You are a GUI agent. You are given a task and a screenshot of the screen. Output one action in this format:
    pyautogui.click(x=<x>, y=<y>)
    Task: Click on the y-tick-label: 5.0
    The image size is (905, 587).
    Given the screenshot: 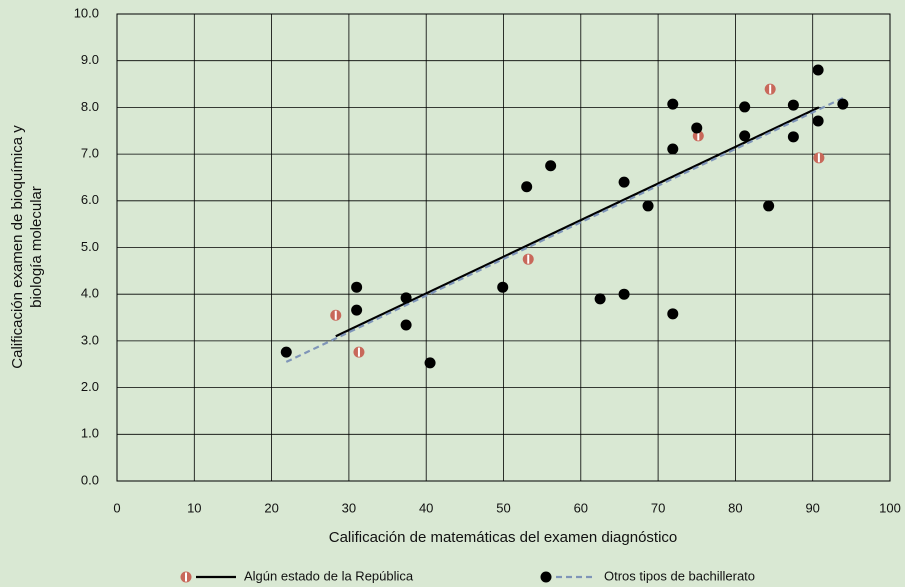 What is the action you would take?
    pyautogui.click(x=90, y=246)
    